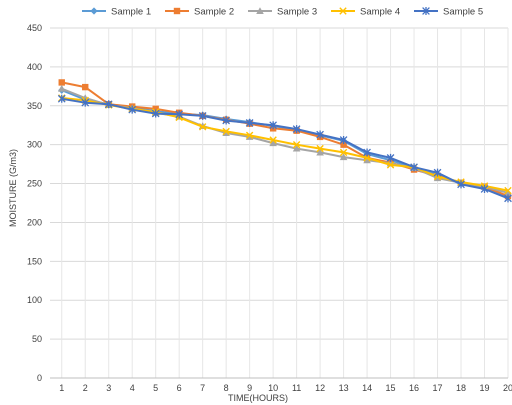 The width and height of the screenshot is (512, 405). Describe the element at coordinates (131, 12) in the screenshot. I see `legend-label: Sample 1` at that location.